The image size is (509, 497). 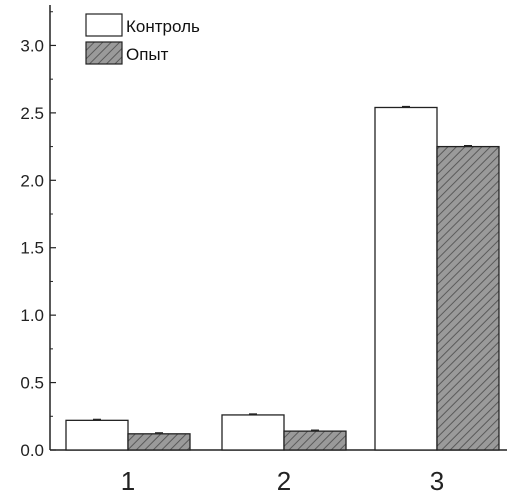 What do you see at coordinates (128, 481) in the screenshot?
I see `x-tick-label: 1` at bounding box center [128, 481].